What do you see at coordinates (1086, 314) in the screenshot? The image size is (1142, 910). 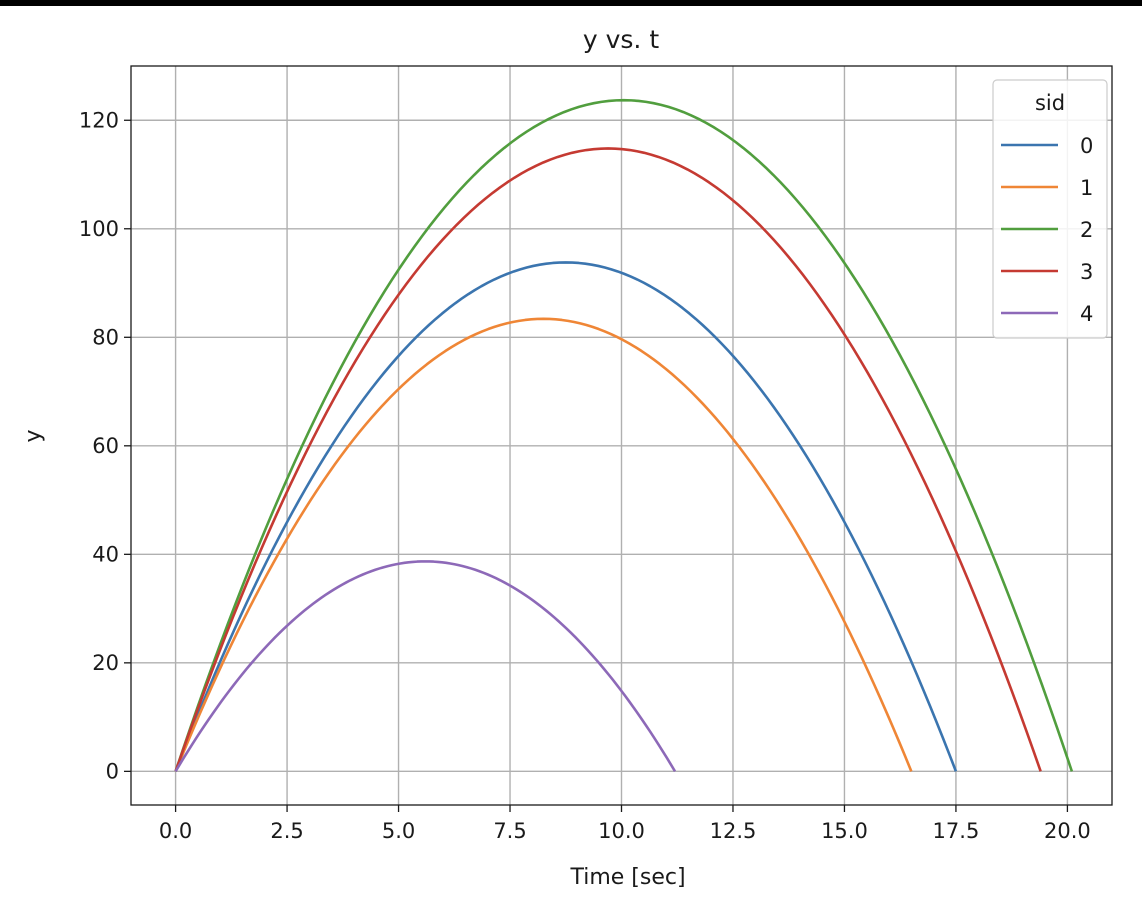 I see `legend-label-4: 4` at bounding box center [1086, 314].